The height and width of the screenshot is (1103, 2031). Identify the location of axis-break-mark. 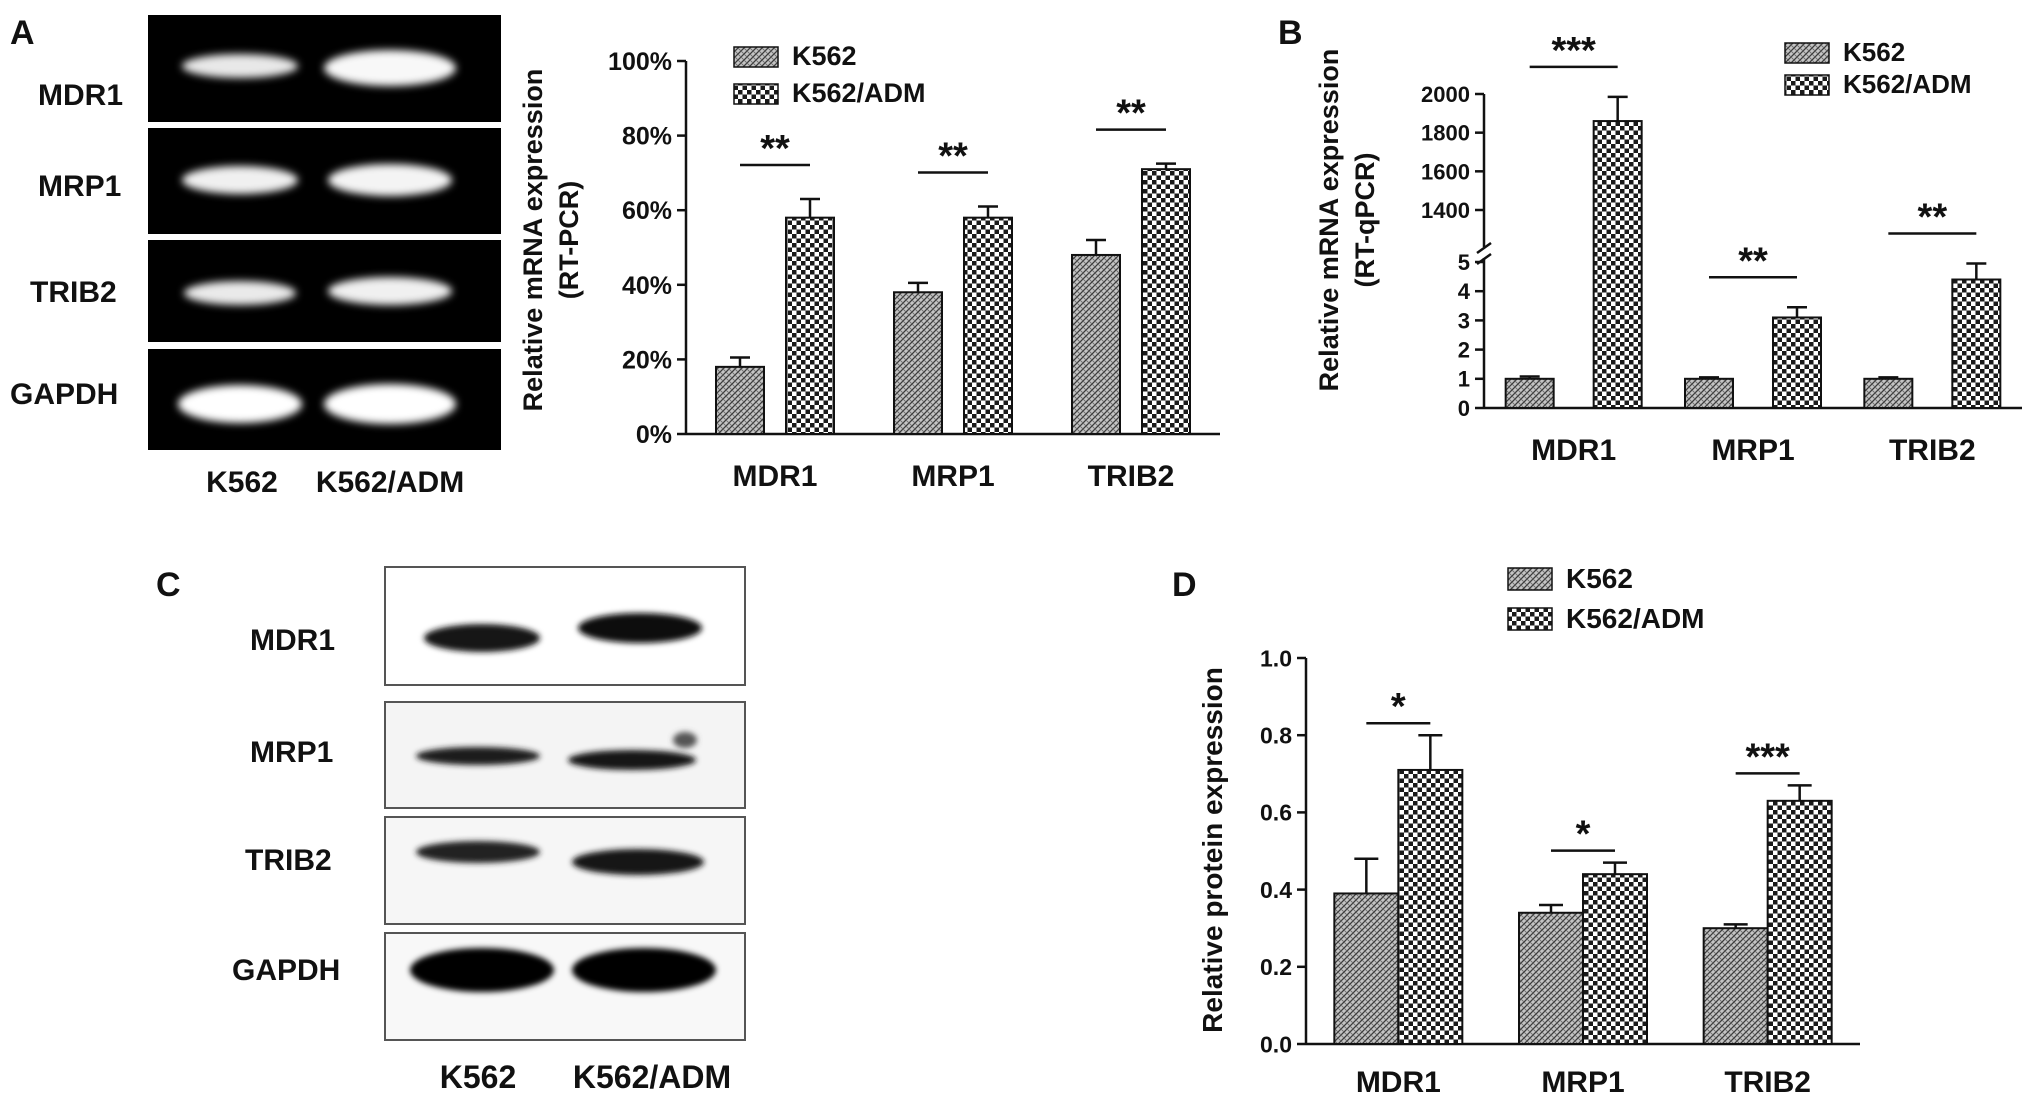
(1484, 248).